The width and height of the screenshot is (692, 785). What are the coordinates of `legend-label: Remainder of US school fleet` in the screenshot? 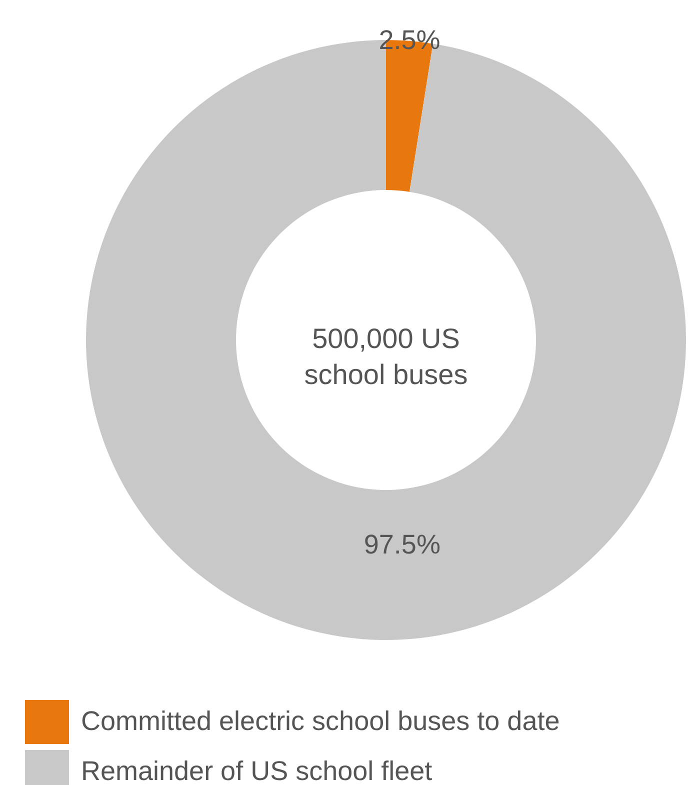 It's located at (257, 770).